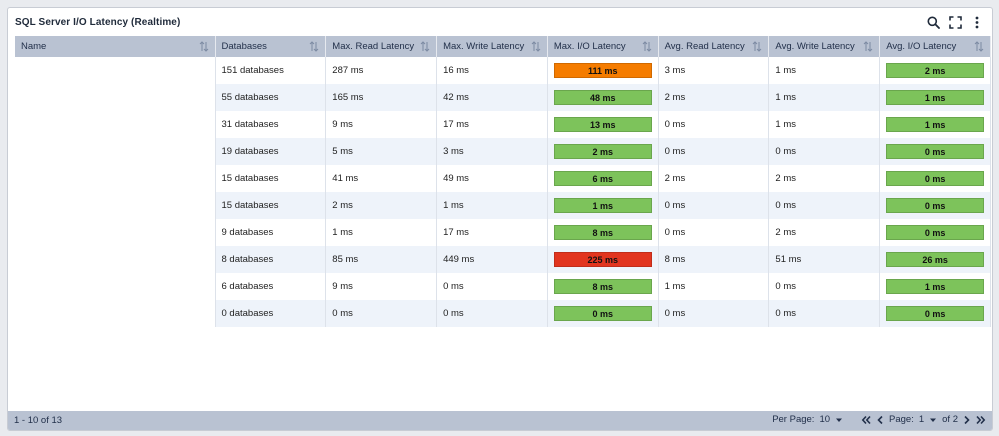  What do you see at coordinates (714, 178) in the screenshot?
I see `avg-read-cell: 2 ms` at bounding box center [714, 178].